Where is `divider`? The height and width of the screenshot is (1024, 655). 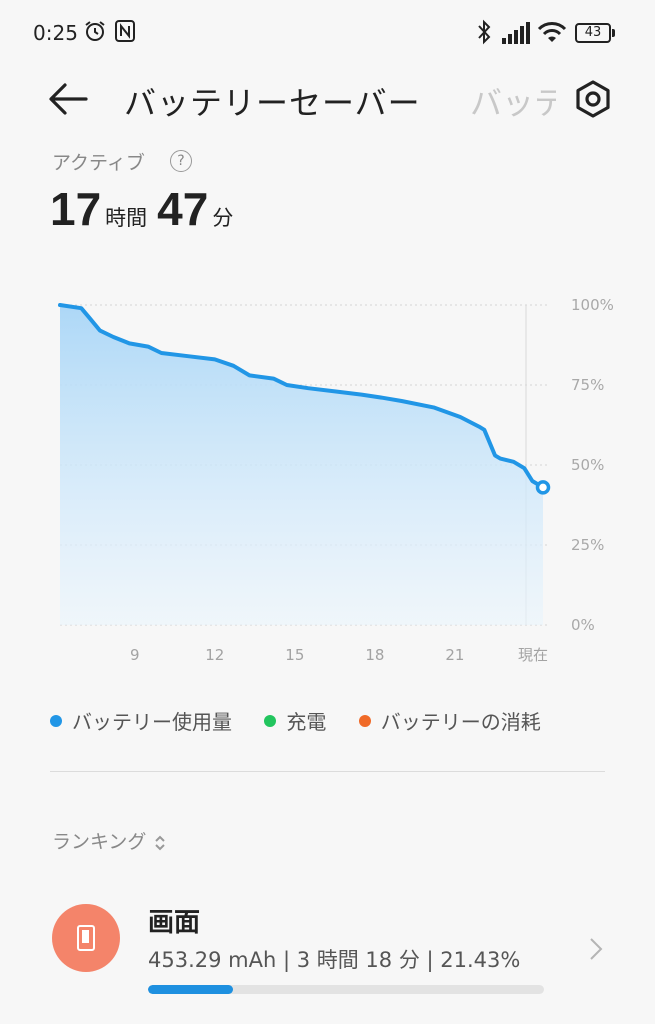 divider is located at coordinates (327, 771).